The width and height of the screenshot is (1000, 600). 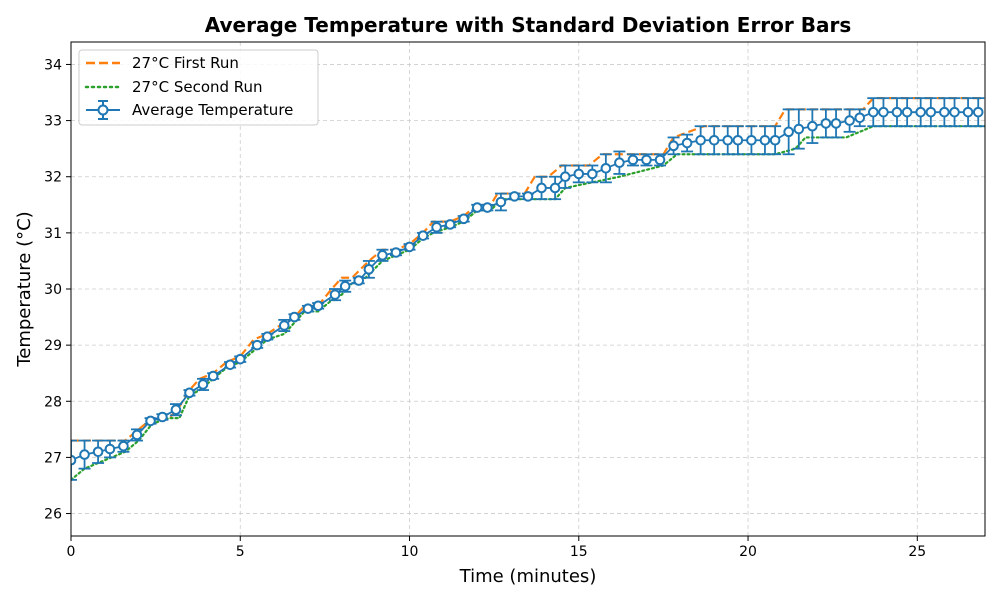 What do you see at coordinates (53, 122) in the screenshot?
I see `y-tick-label: 33` at bounding box center [53, 122].